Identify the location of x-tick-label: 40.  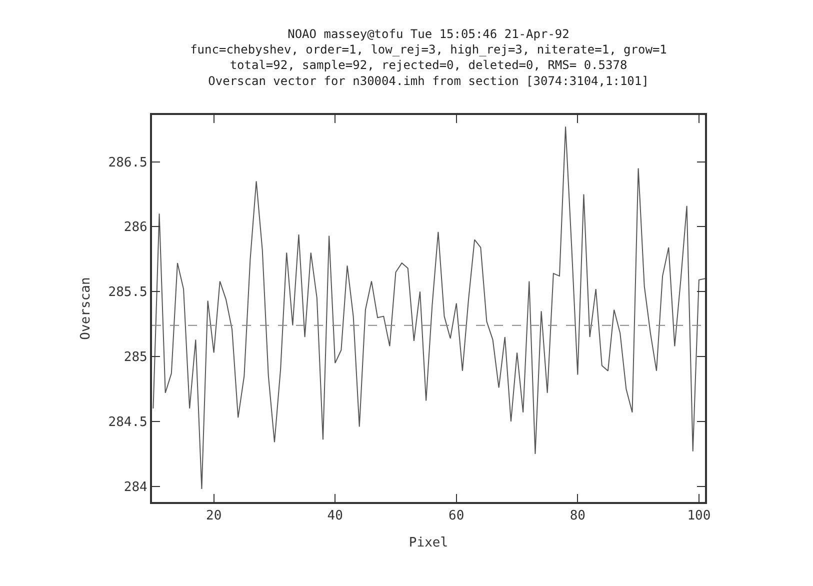
(335, 516).